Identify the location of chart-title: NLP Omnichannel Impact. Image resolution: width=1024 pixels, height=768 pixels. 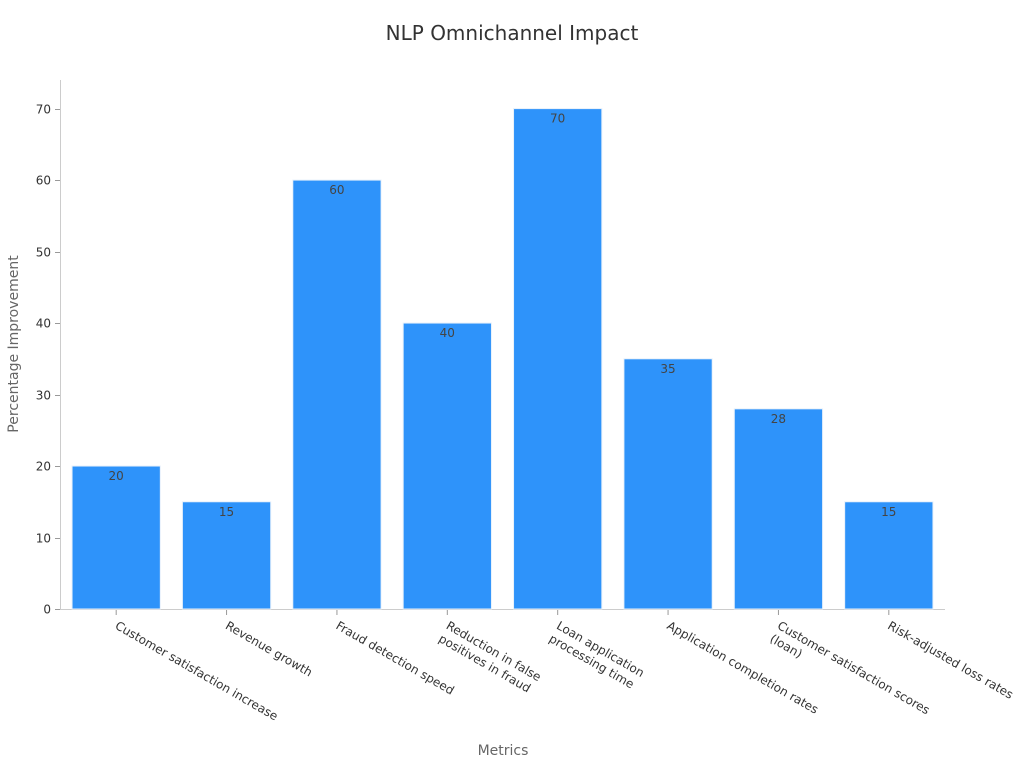
(512, 33).